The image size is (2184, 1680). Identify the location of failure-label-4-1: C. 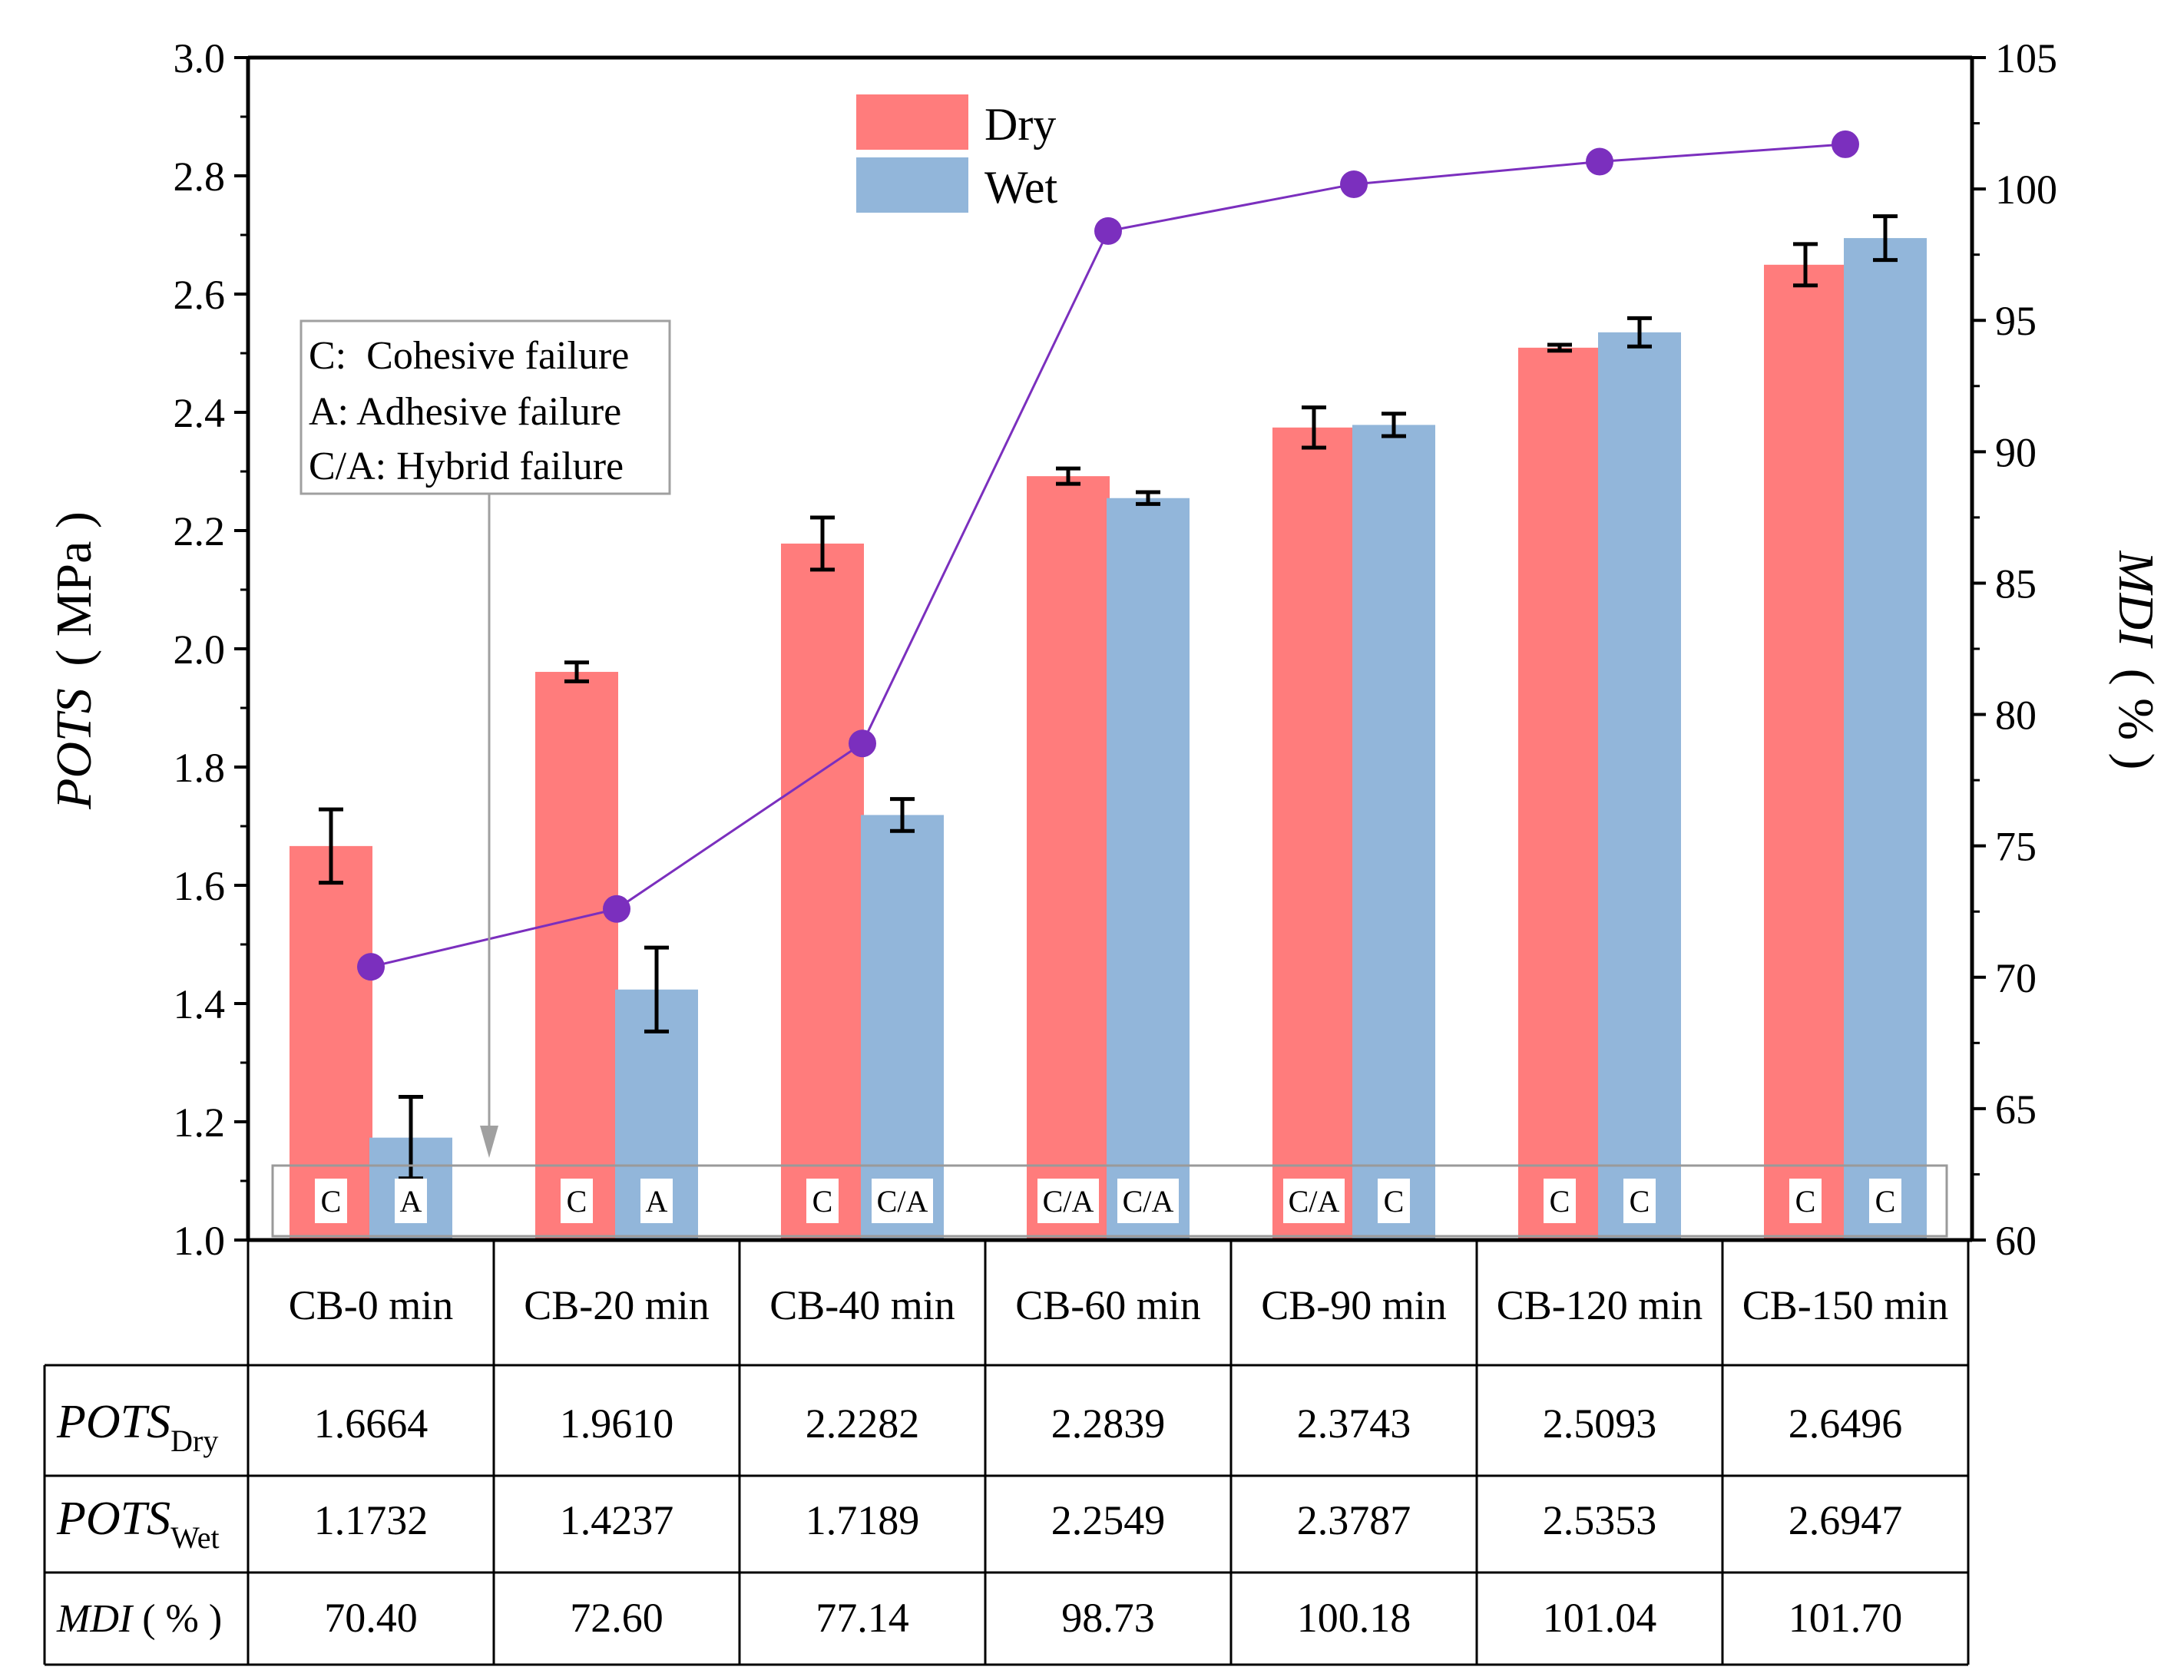
(1394, 1201).